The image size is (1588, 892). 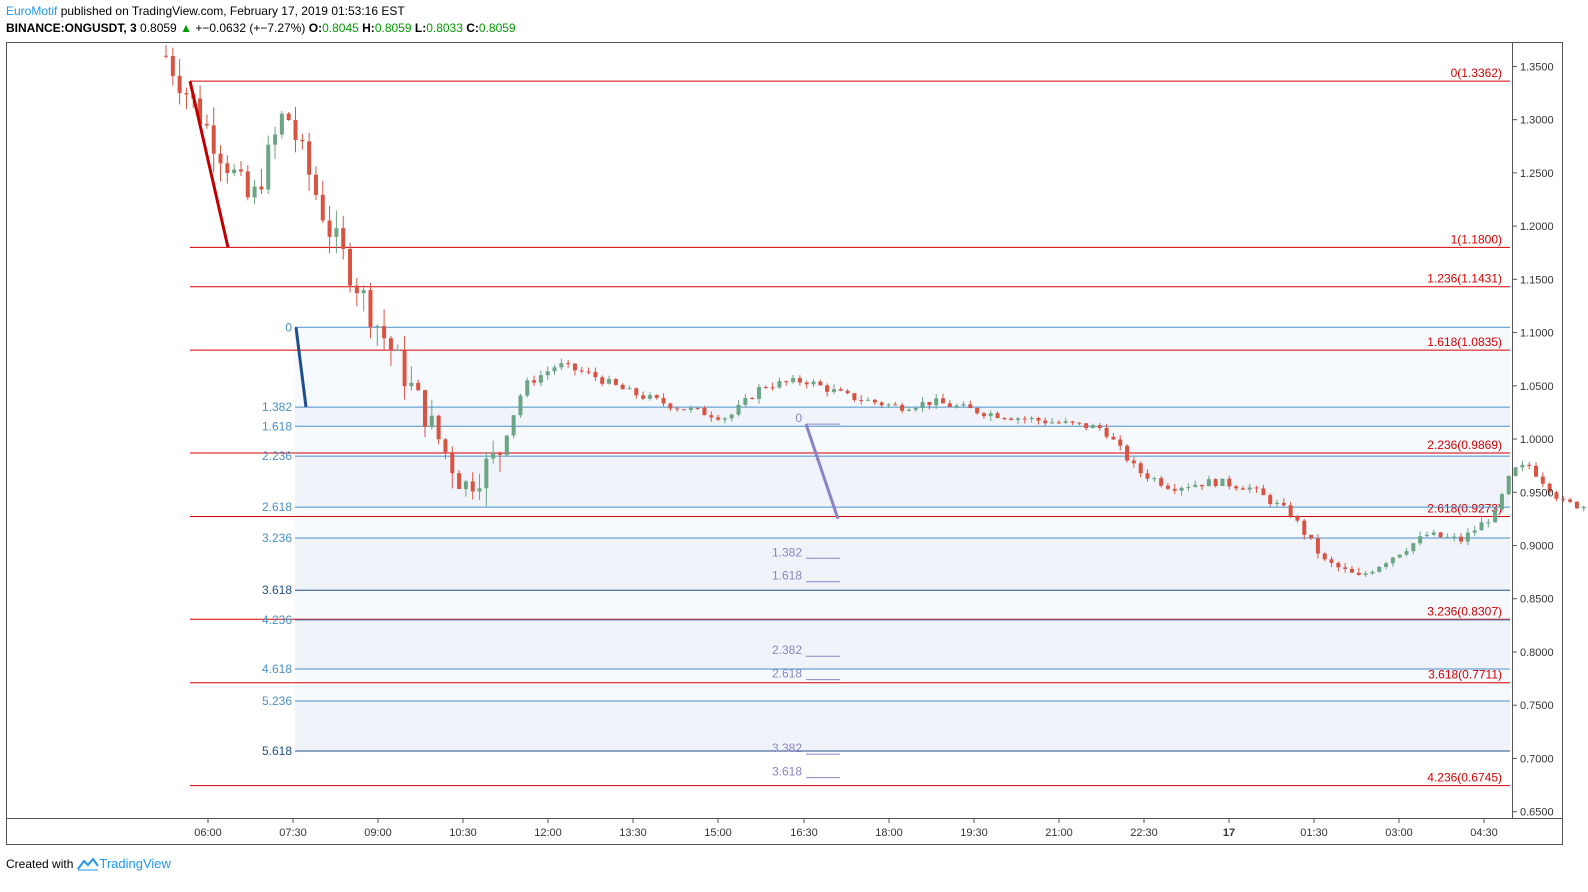 What do you see at coordinates (1537, 440) in the screenshot?
I see `y-tick-label: 1.0000` at bounding box center [1537, 440].